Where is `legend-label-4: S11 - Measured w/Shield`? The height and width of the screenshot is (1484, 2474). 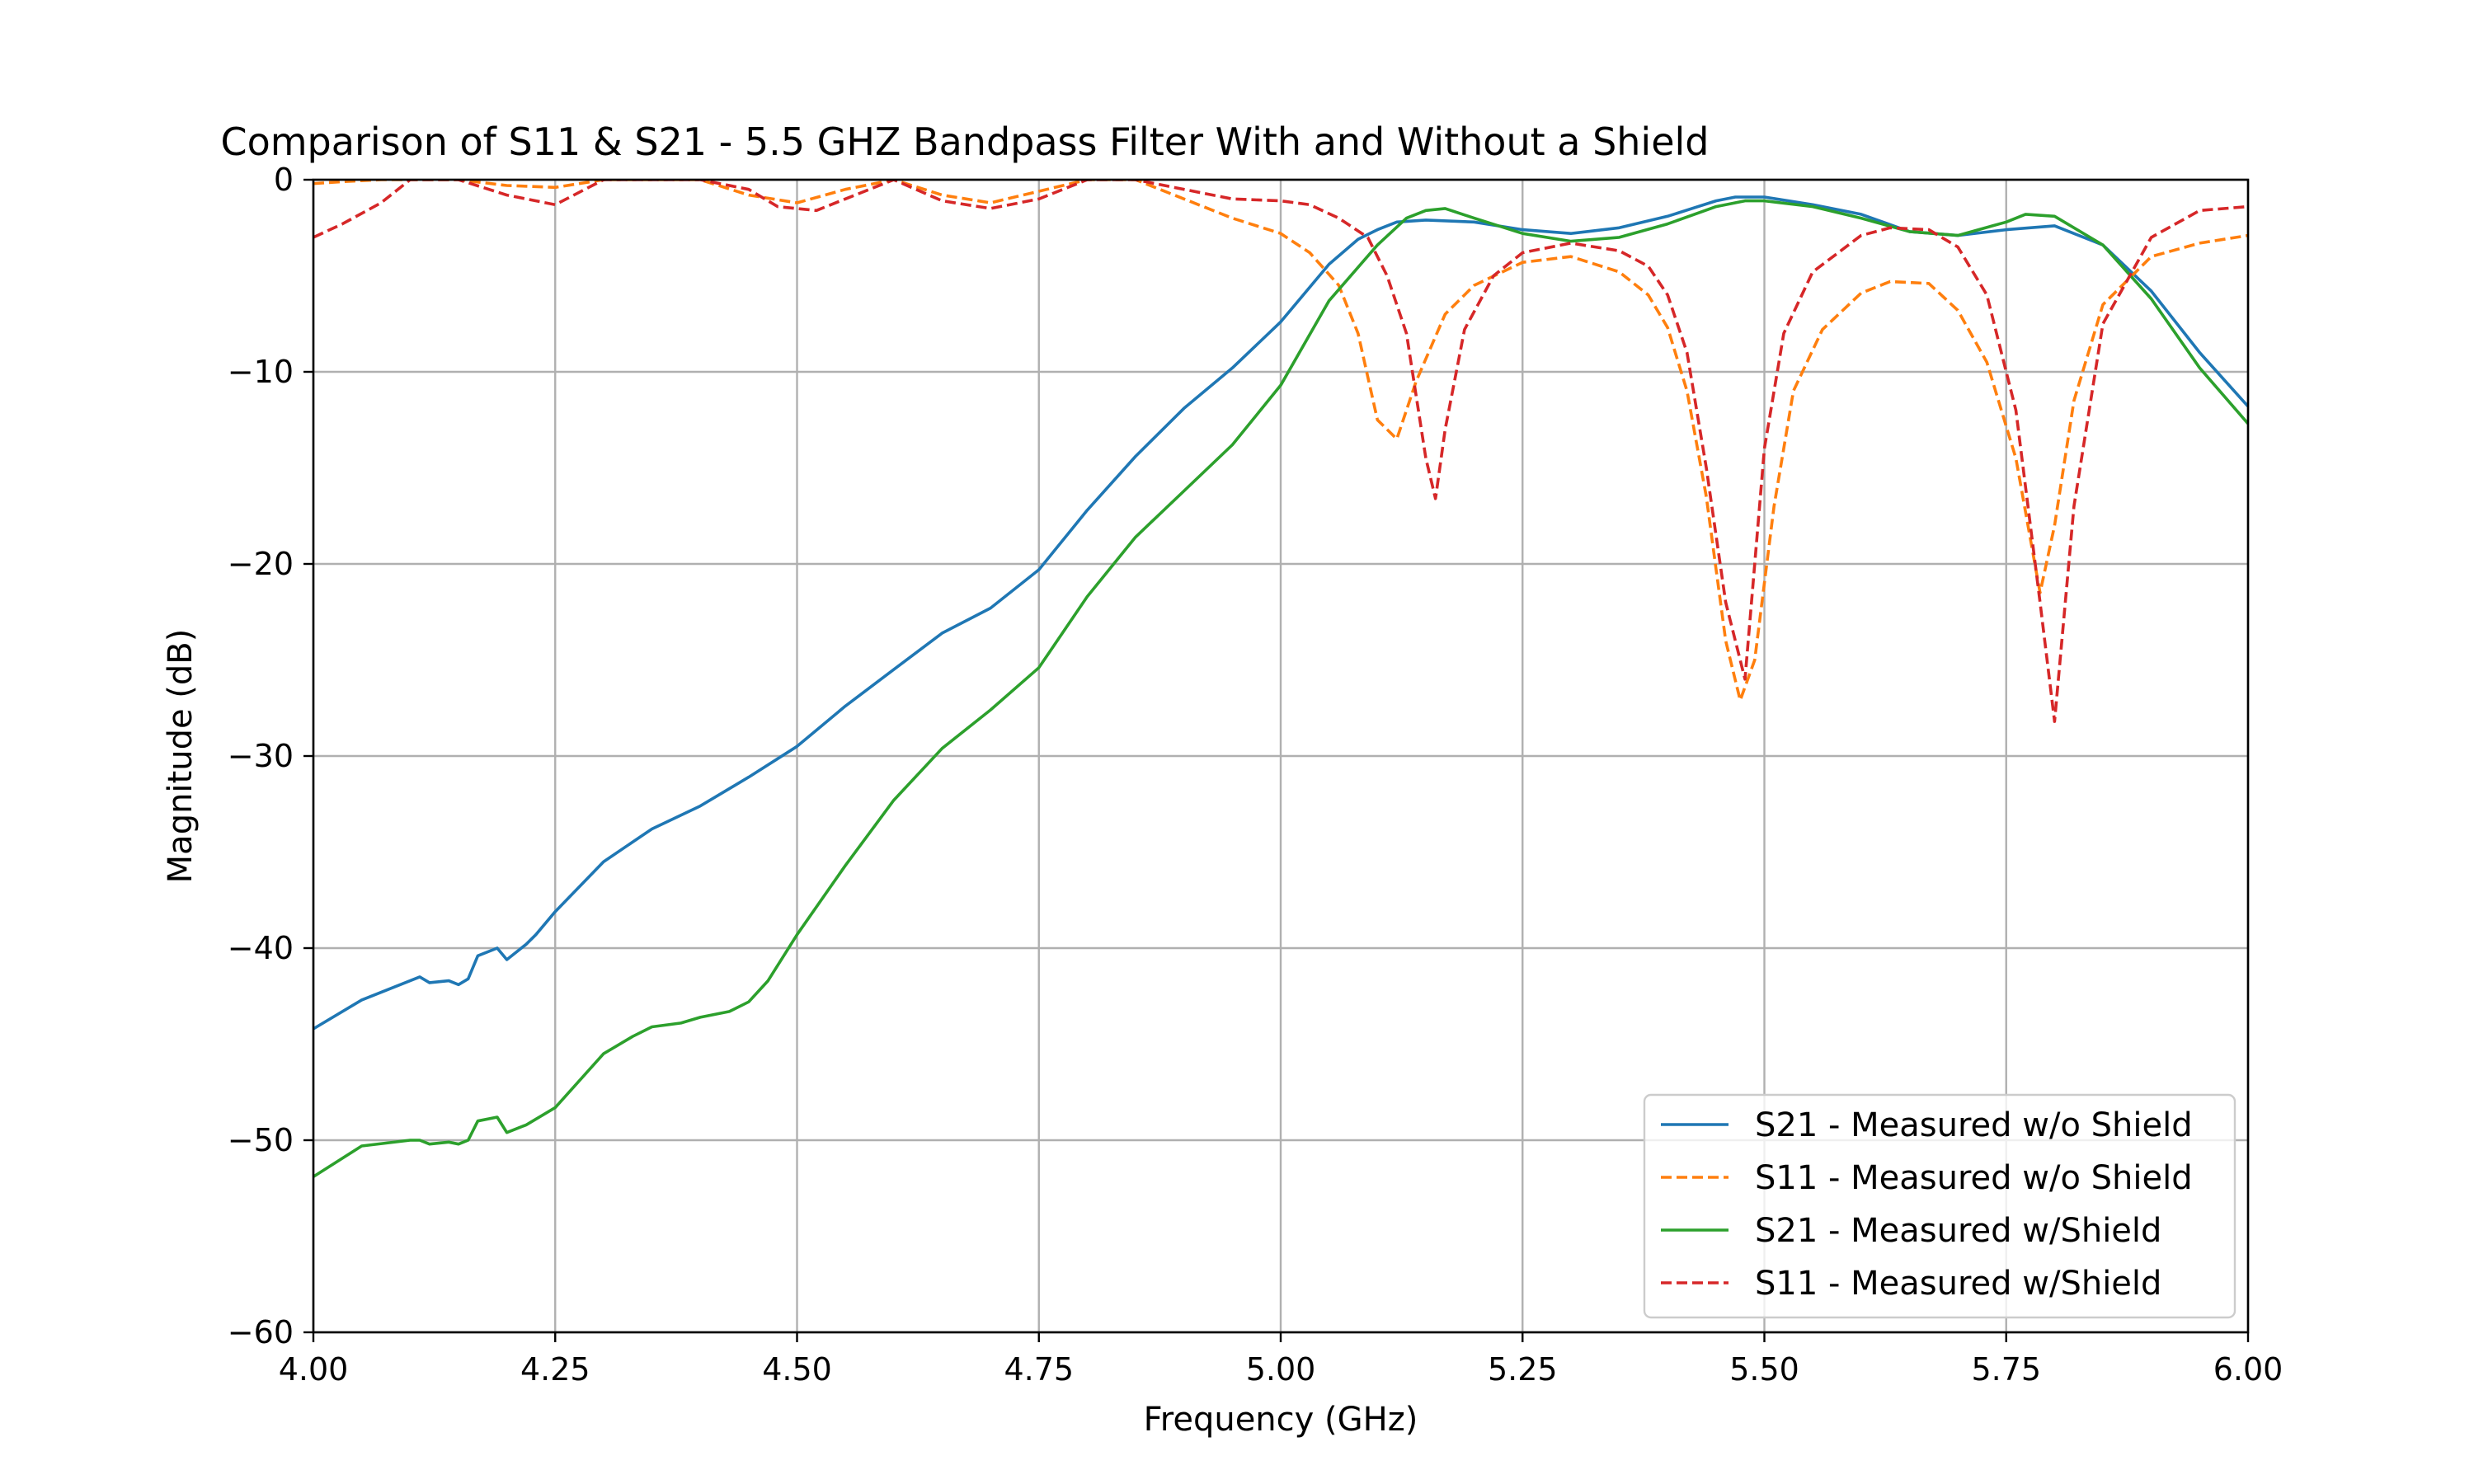 legend-label-4: S11 - Measured w/Shield is located at coordinates (1958, 1284).